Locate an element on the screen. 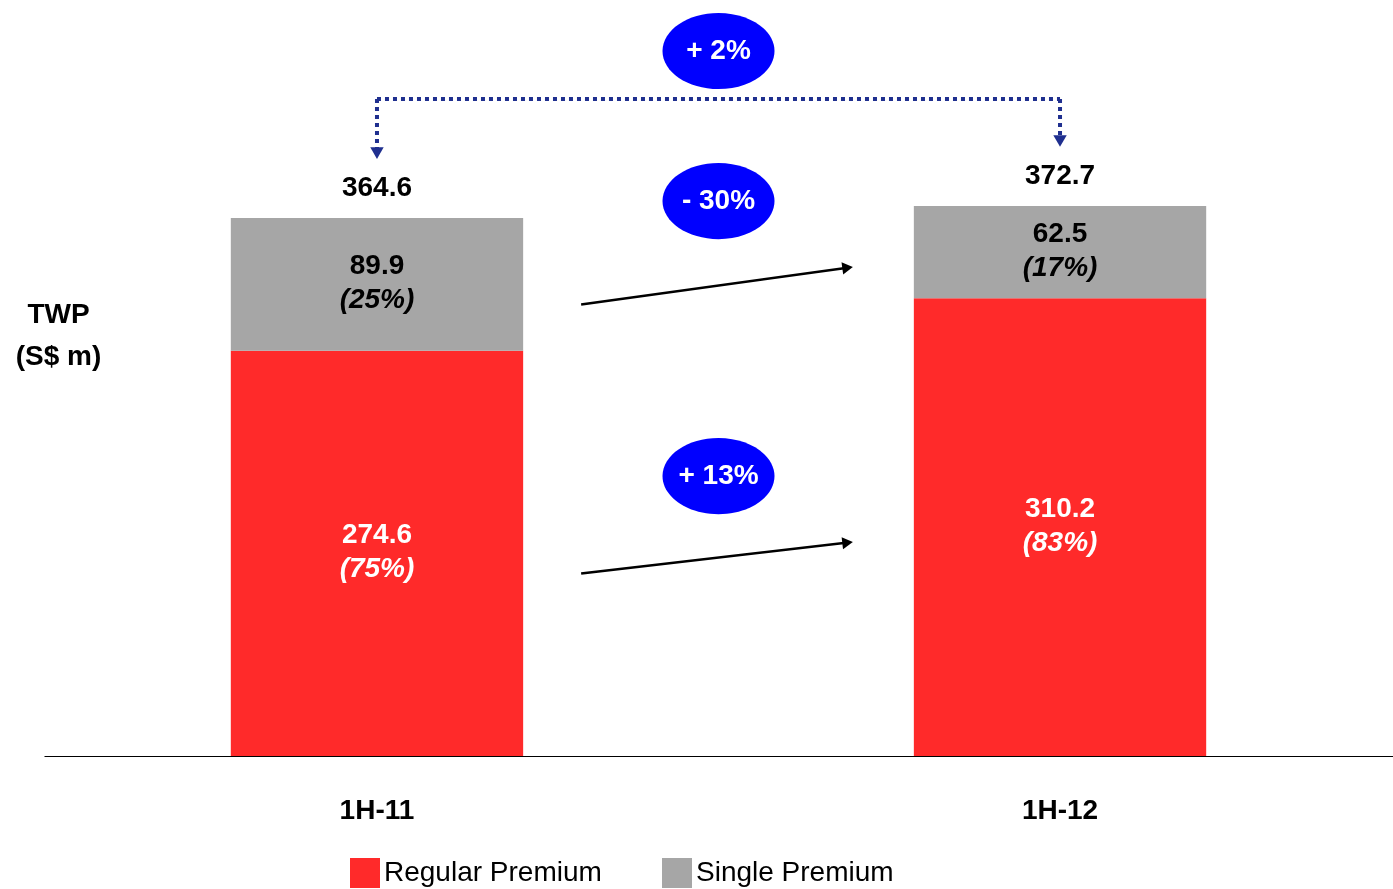  annotation: (75%) is located at coordinates (377, 568).